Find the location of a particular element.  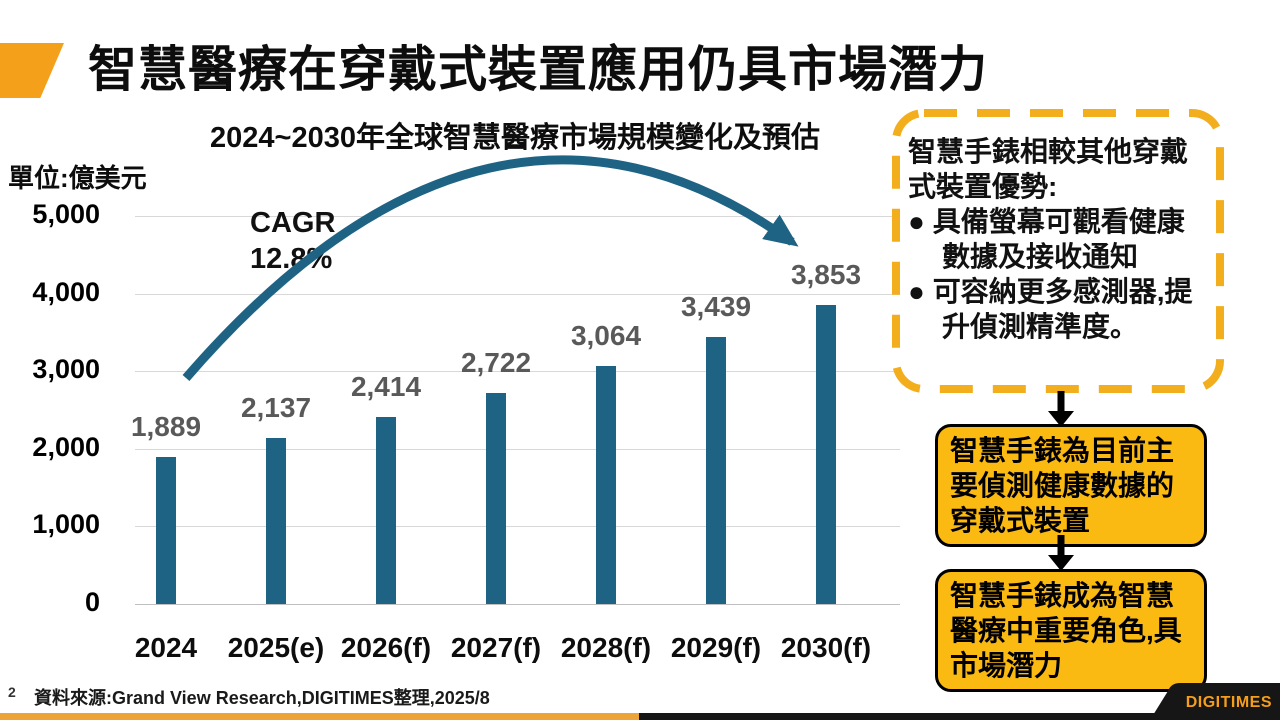

page-number: 2 is located at coordinates (12, 692).